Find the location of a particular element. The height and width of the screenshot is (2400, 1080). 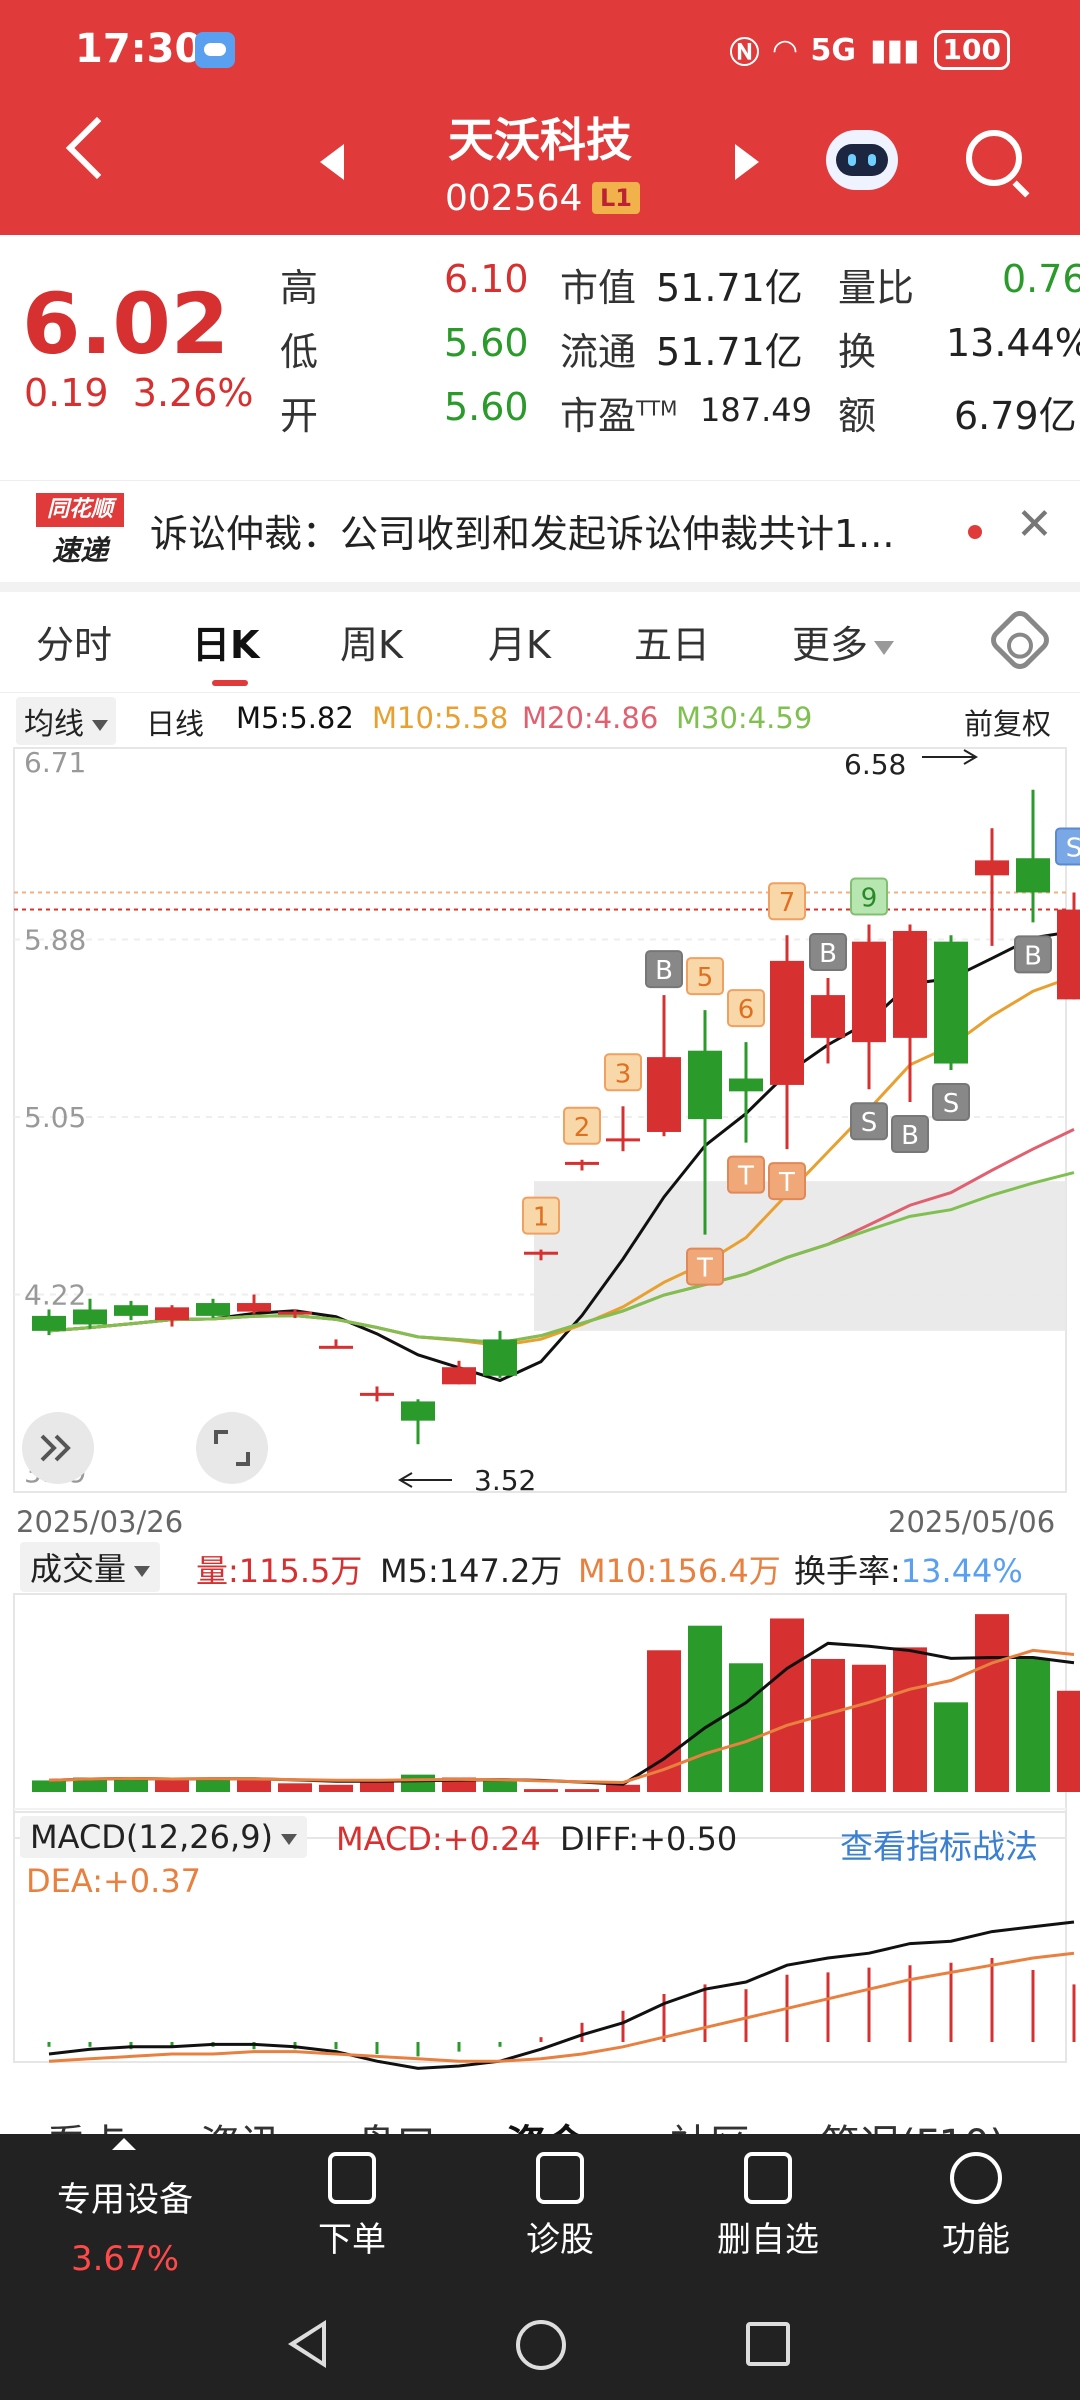

functions-button: 功能 is located at coordinates (976, 2206).